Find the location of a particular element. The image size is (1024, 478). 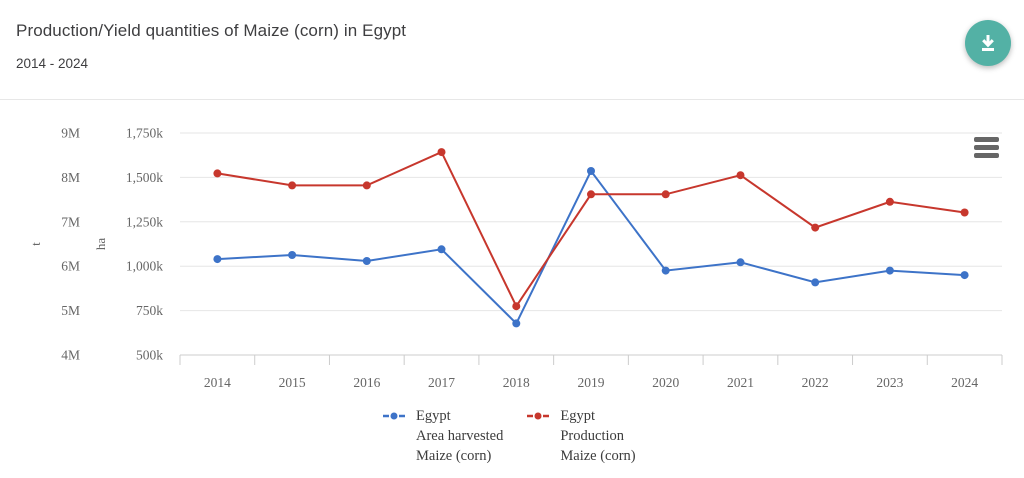

t-axis-tick-label: 7M is located at coordinates (70, 221).